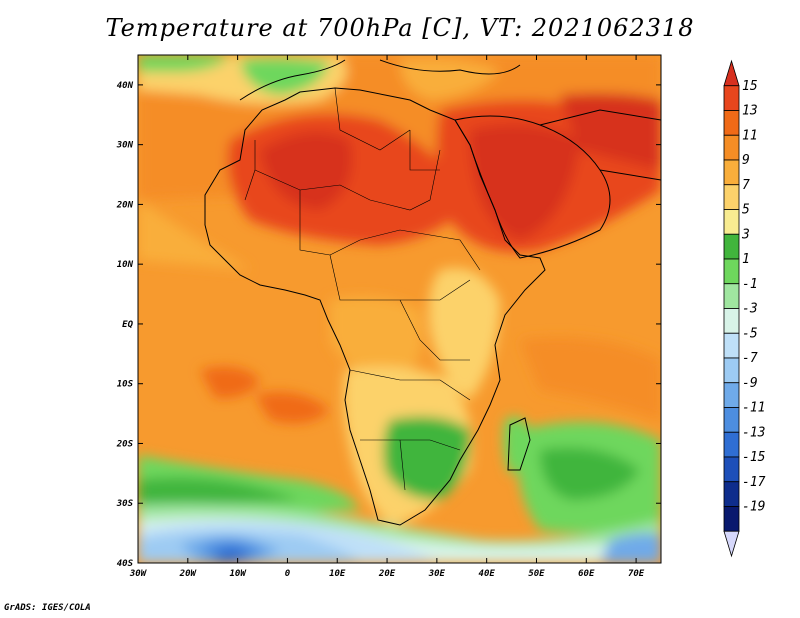 This screenshot has width=800, height=618. What do you see at coordinates (125, 444) in the screenshot?
I see `lat-tick-label: 20S` at bounding box center [125, 444].